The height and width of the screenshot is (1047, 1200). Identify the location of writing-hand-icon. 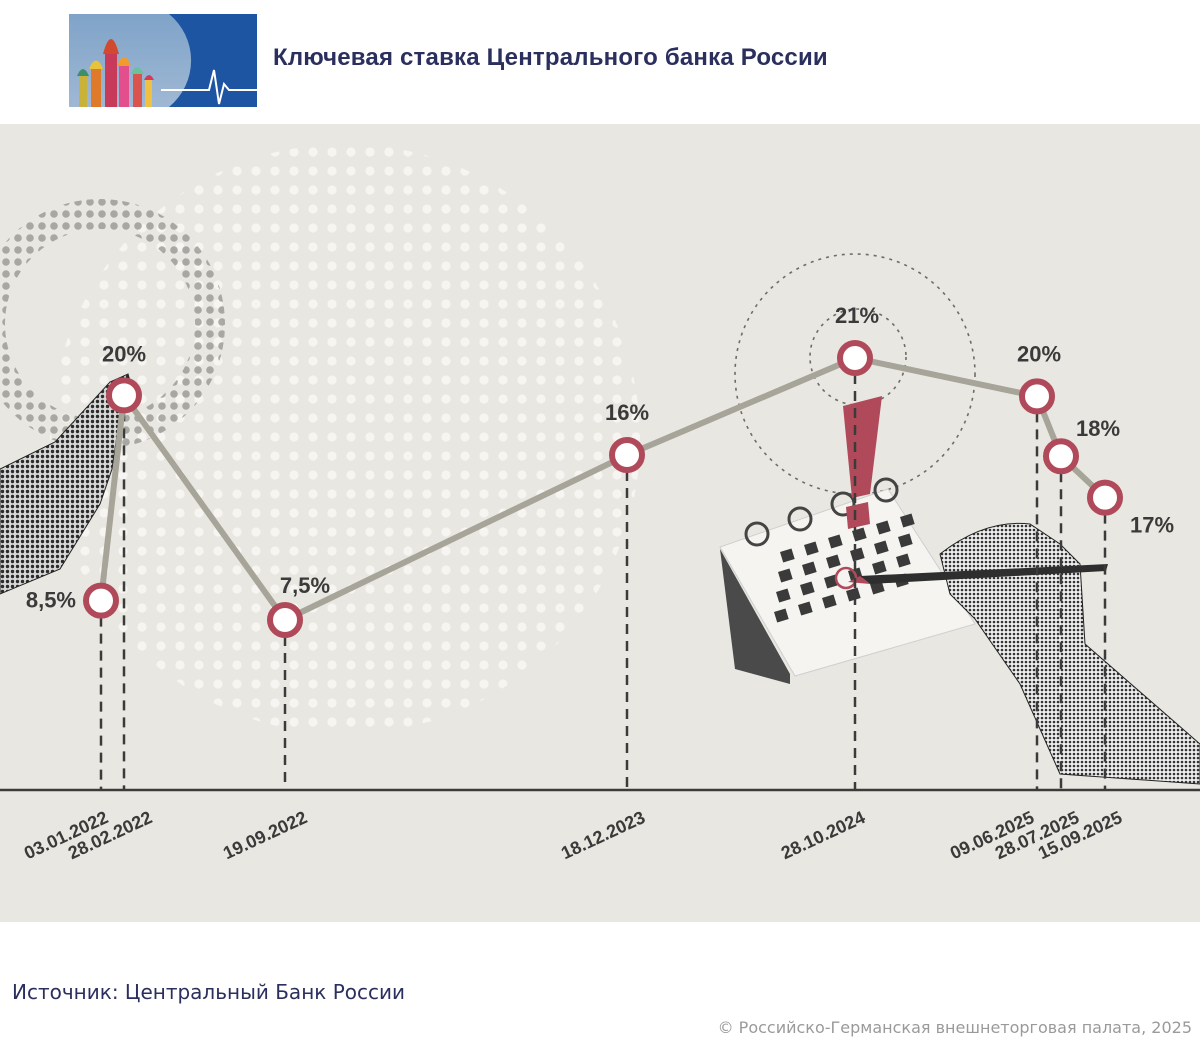
(1024, 653).